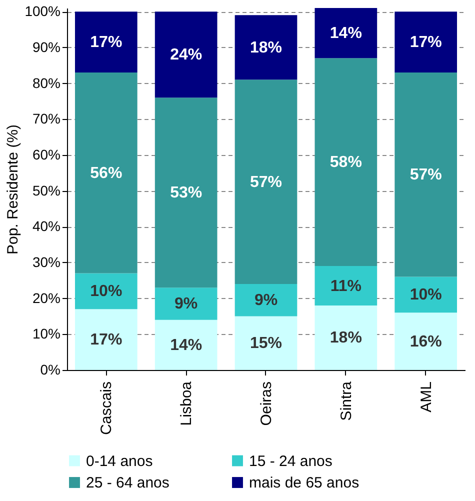  I want to click on y-tick-label: 30%, so click(46, 262).